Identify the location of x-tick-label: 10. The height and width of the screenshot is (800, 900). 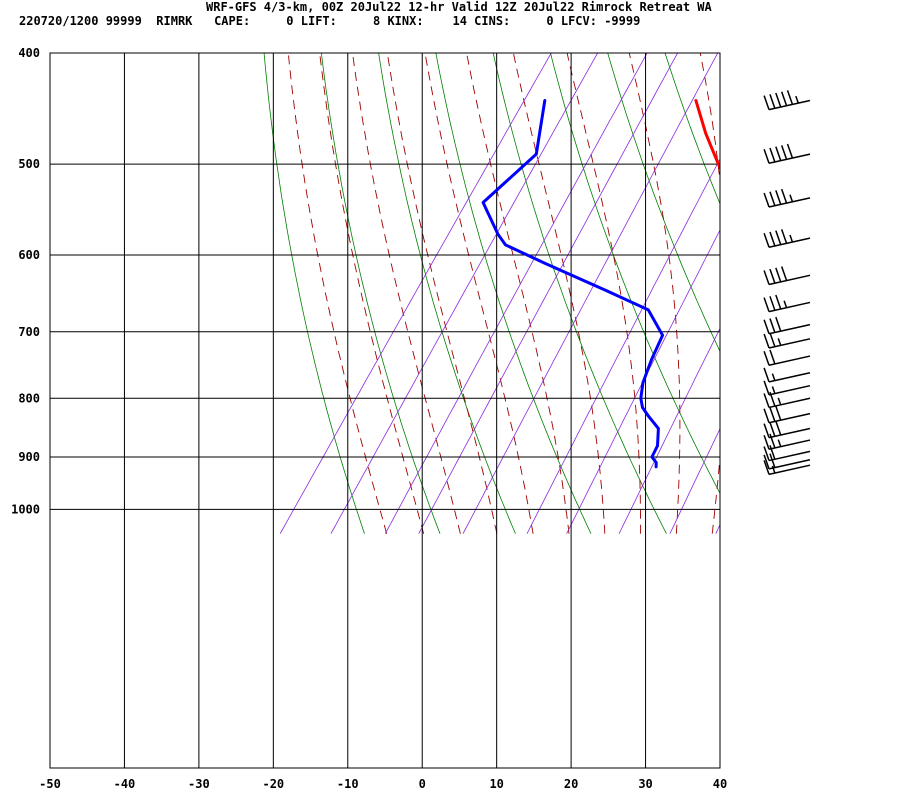
(496, 784).